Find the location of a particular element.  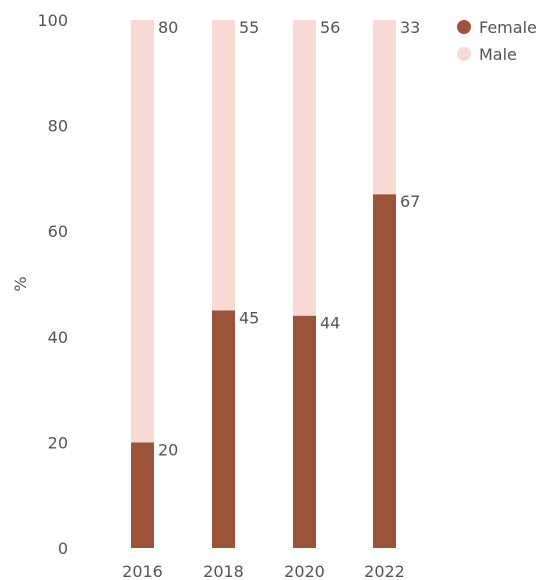

x-axis: 2016 2018 2020 2022 is located at coordinates (263, 571).